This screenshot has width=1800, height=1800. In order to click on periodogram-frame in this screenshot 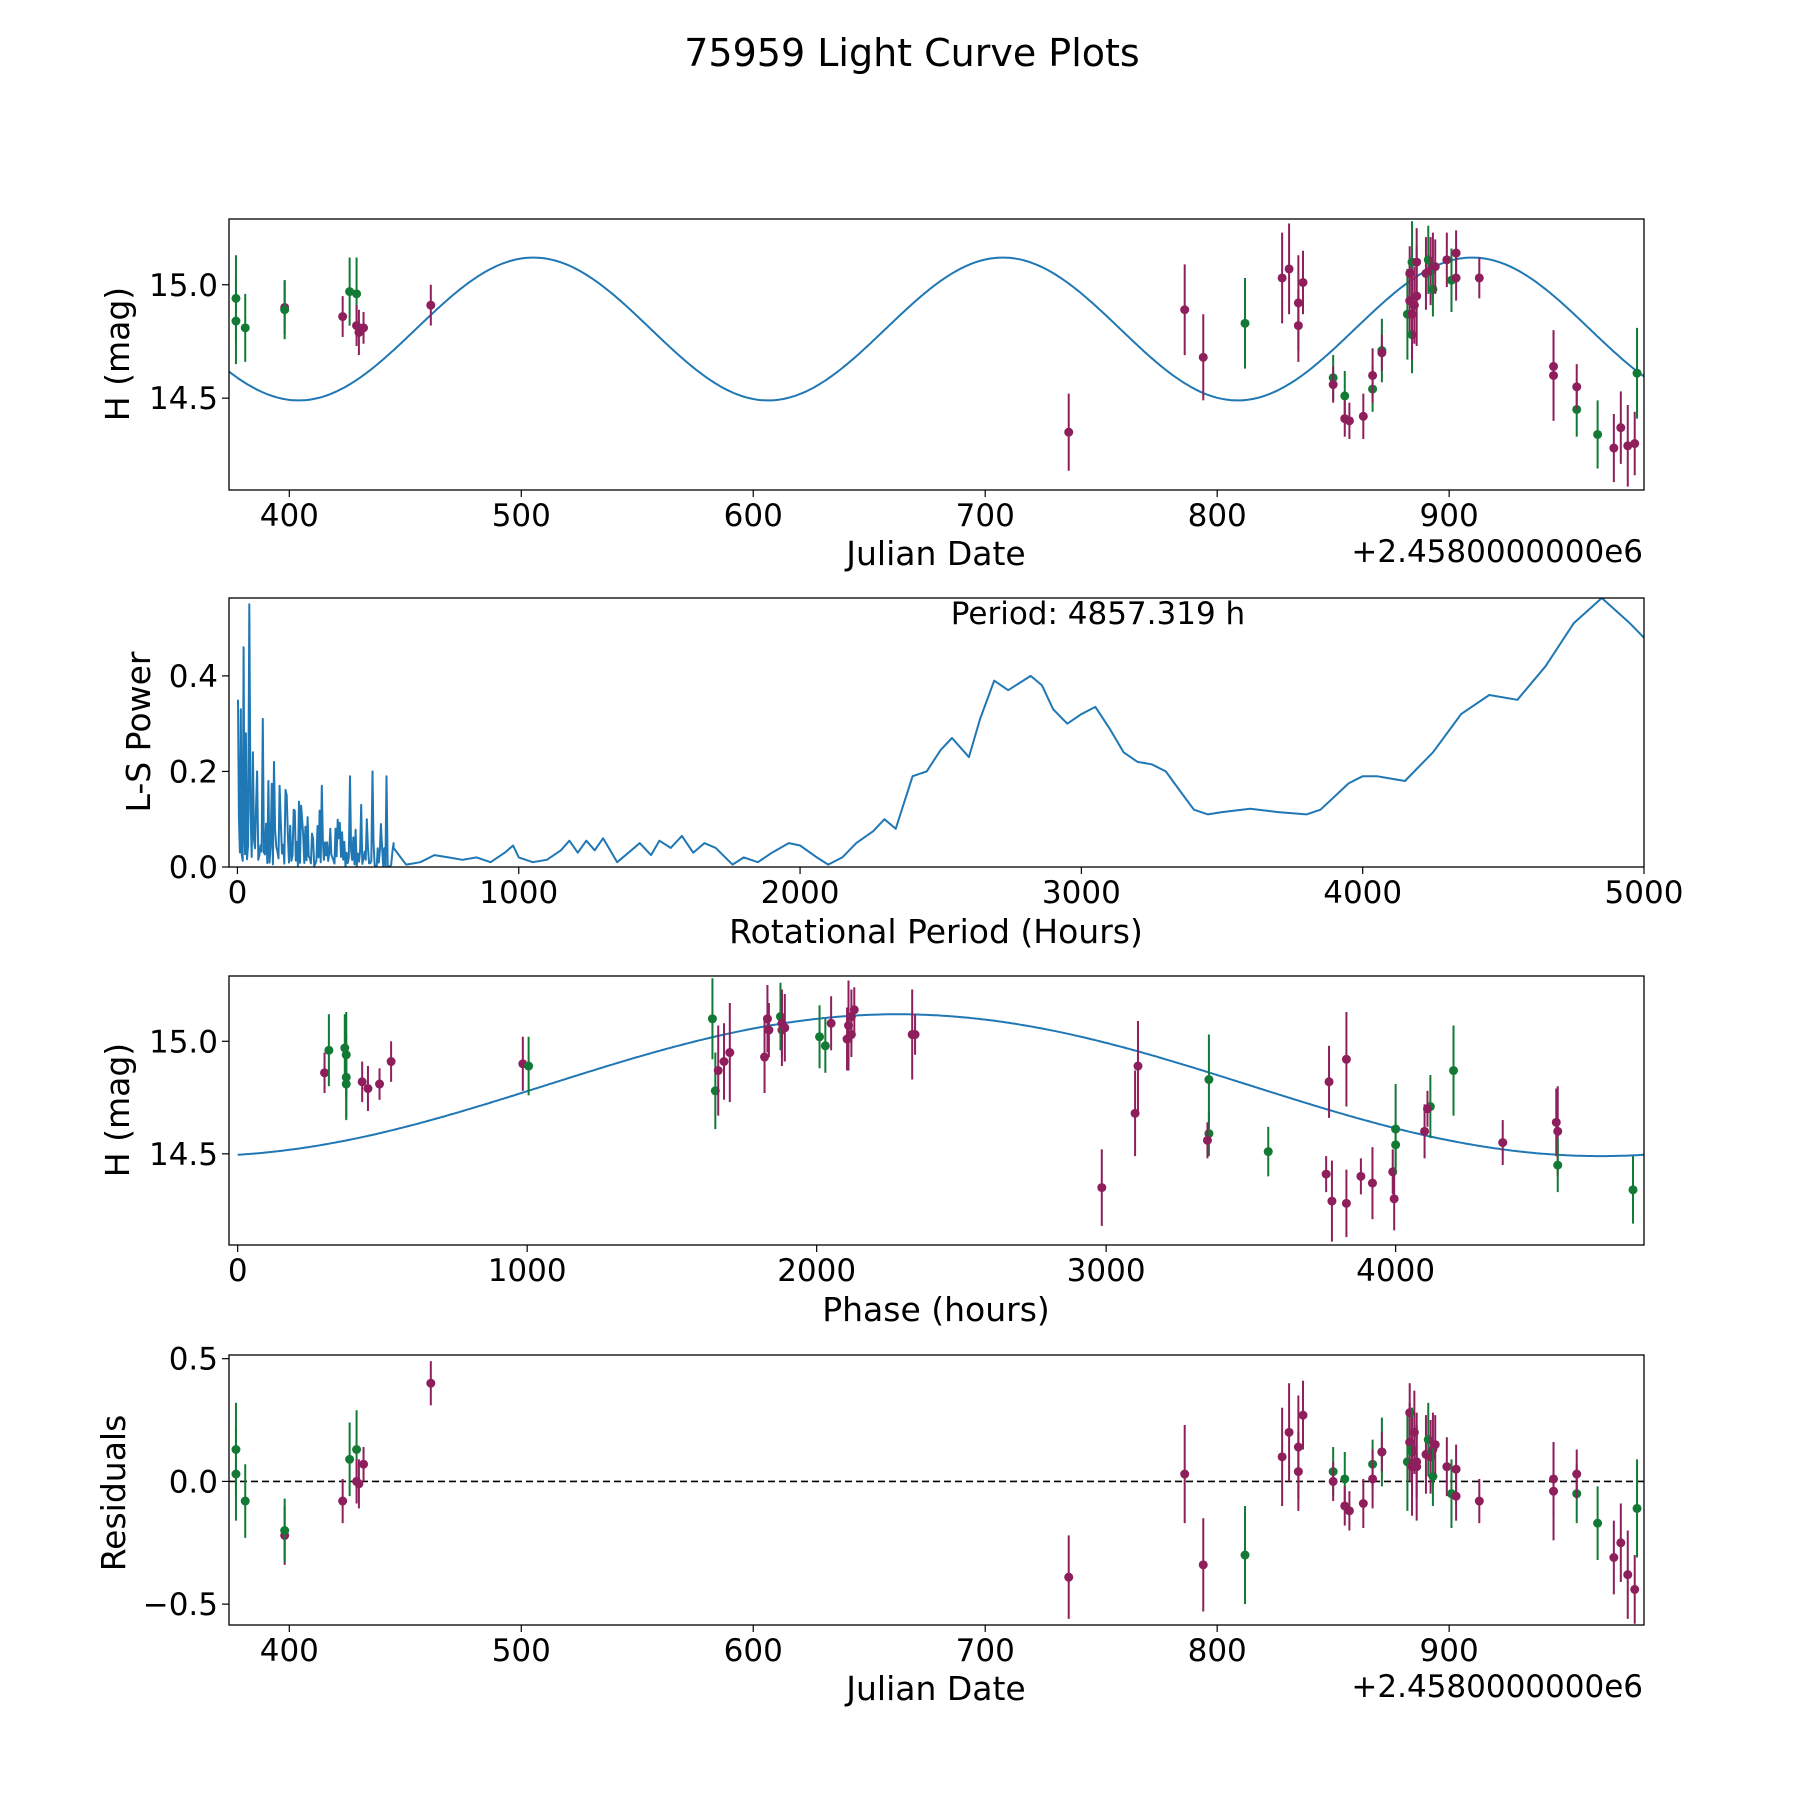, I will do `click(936, 732)`.